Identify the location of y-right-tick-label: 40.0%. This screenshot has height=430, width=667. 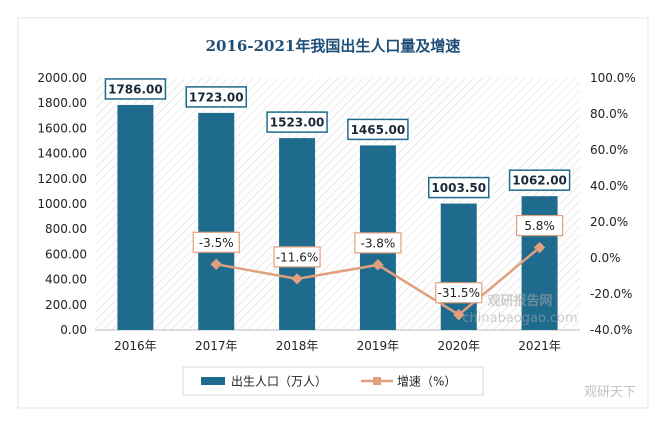
(609, 186).